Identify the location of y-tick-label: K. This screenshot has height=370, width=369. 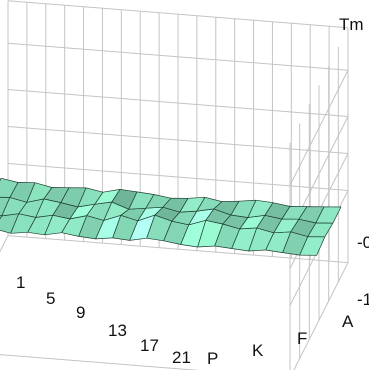
(258, 350).